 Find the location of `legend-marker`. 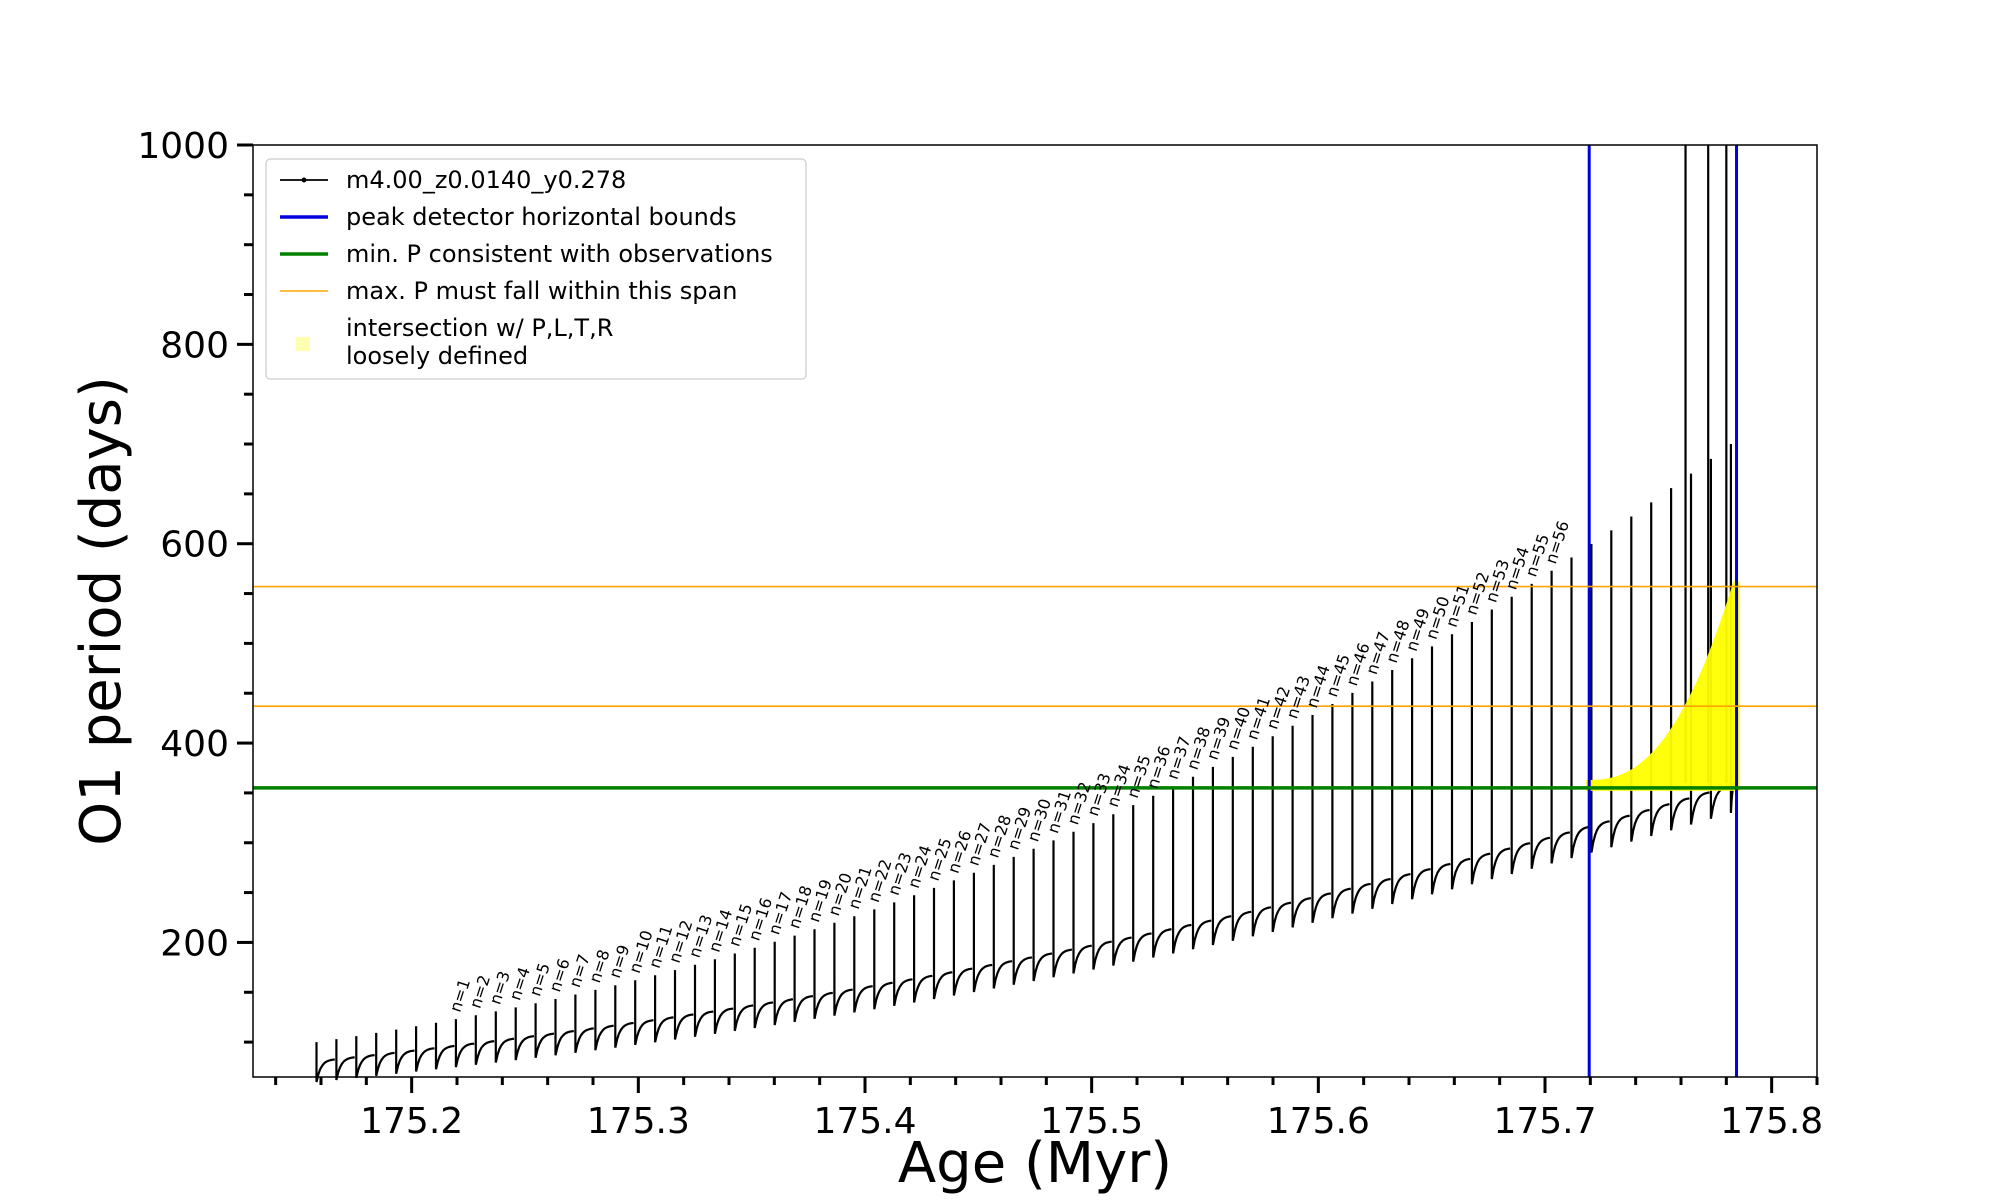

legend-marker is located at coordinates (304, 180).